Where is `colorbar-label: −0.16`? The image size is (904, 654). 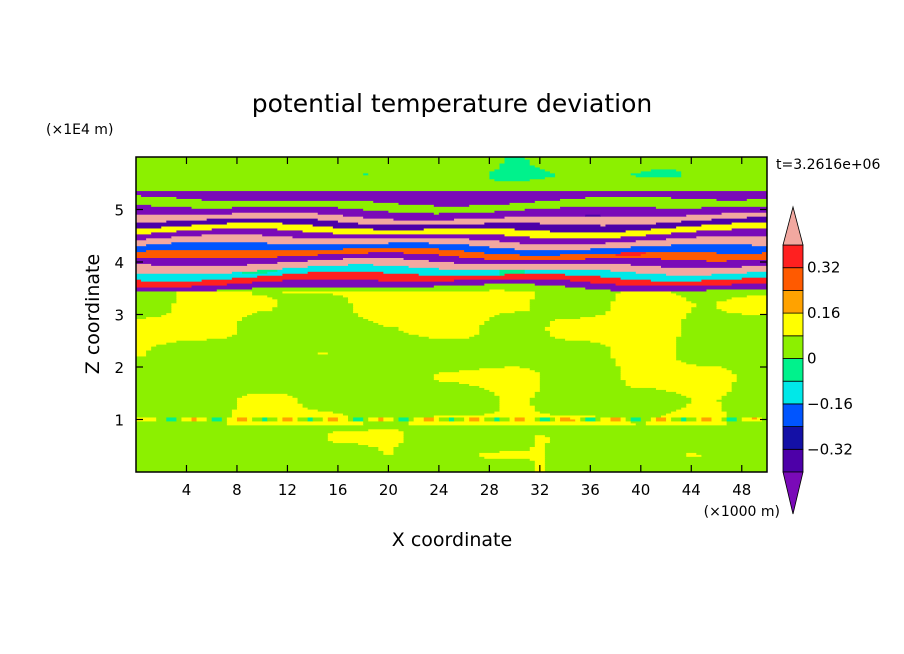 colorbar-label: −0.16 is located at coordinates (830, 404).